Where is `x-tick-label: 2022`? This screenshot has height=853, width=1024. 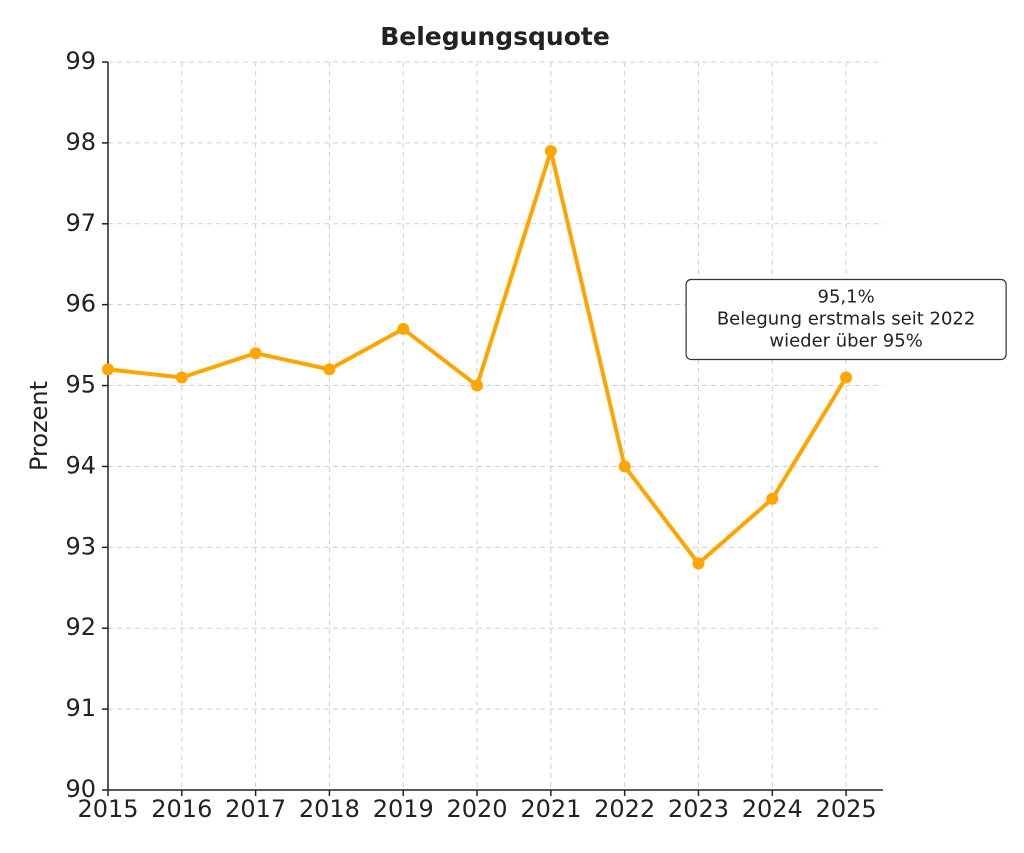 x-tick-label: 2022 is located at coordinates (624, 809).